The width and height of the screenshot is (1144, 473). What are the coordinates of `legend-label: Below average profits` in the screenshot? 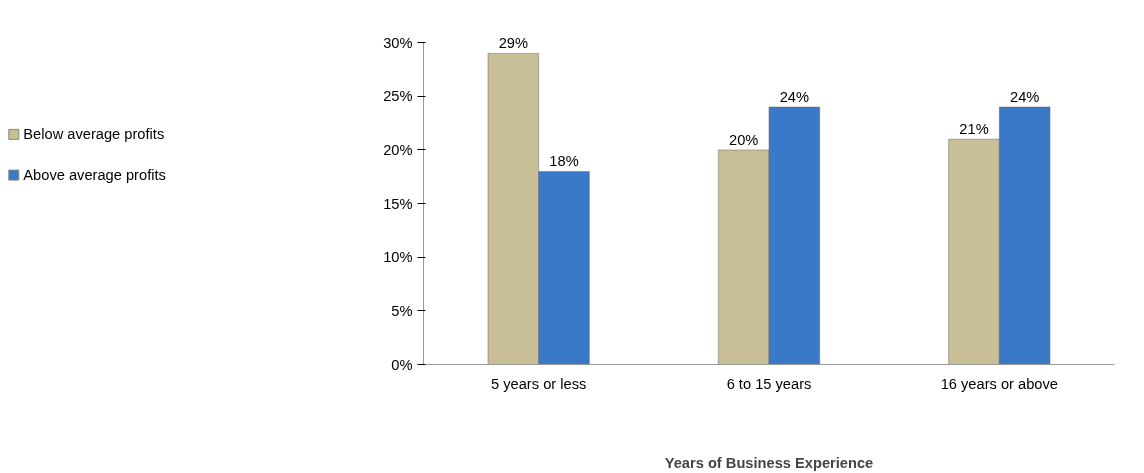 It's located at (94, 134).